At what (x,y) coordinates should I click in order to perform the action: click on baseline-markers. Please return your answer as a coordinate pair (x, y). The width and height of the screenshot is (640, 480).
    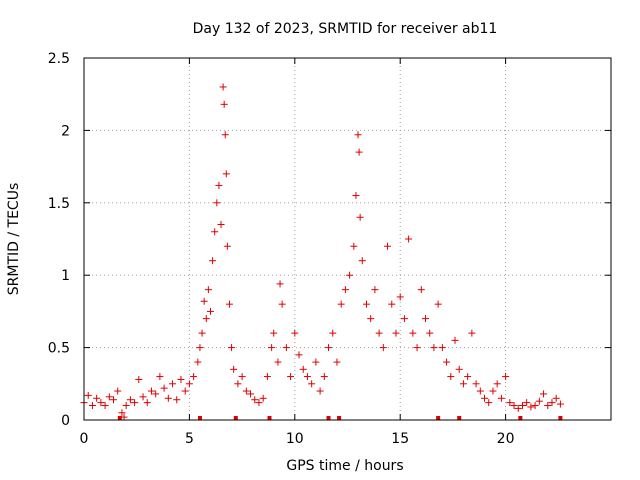
    Looking at the image, I should click on (340, 418).